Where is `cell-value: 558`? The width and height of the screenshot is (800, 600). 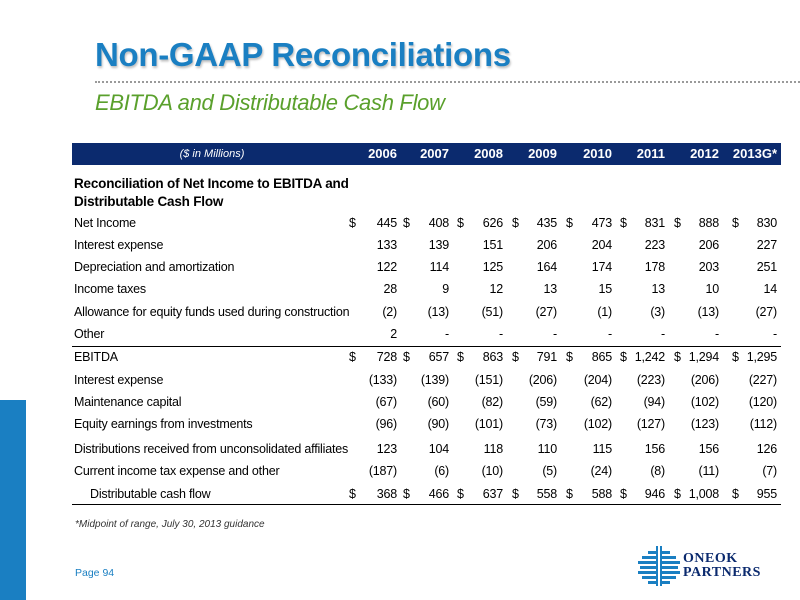
cell-value: 558 is located at coordinates (546, 494).